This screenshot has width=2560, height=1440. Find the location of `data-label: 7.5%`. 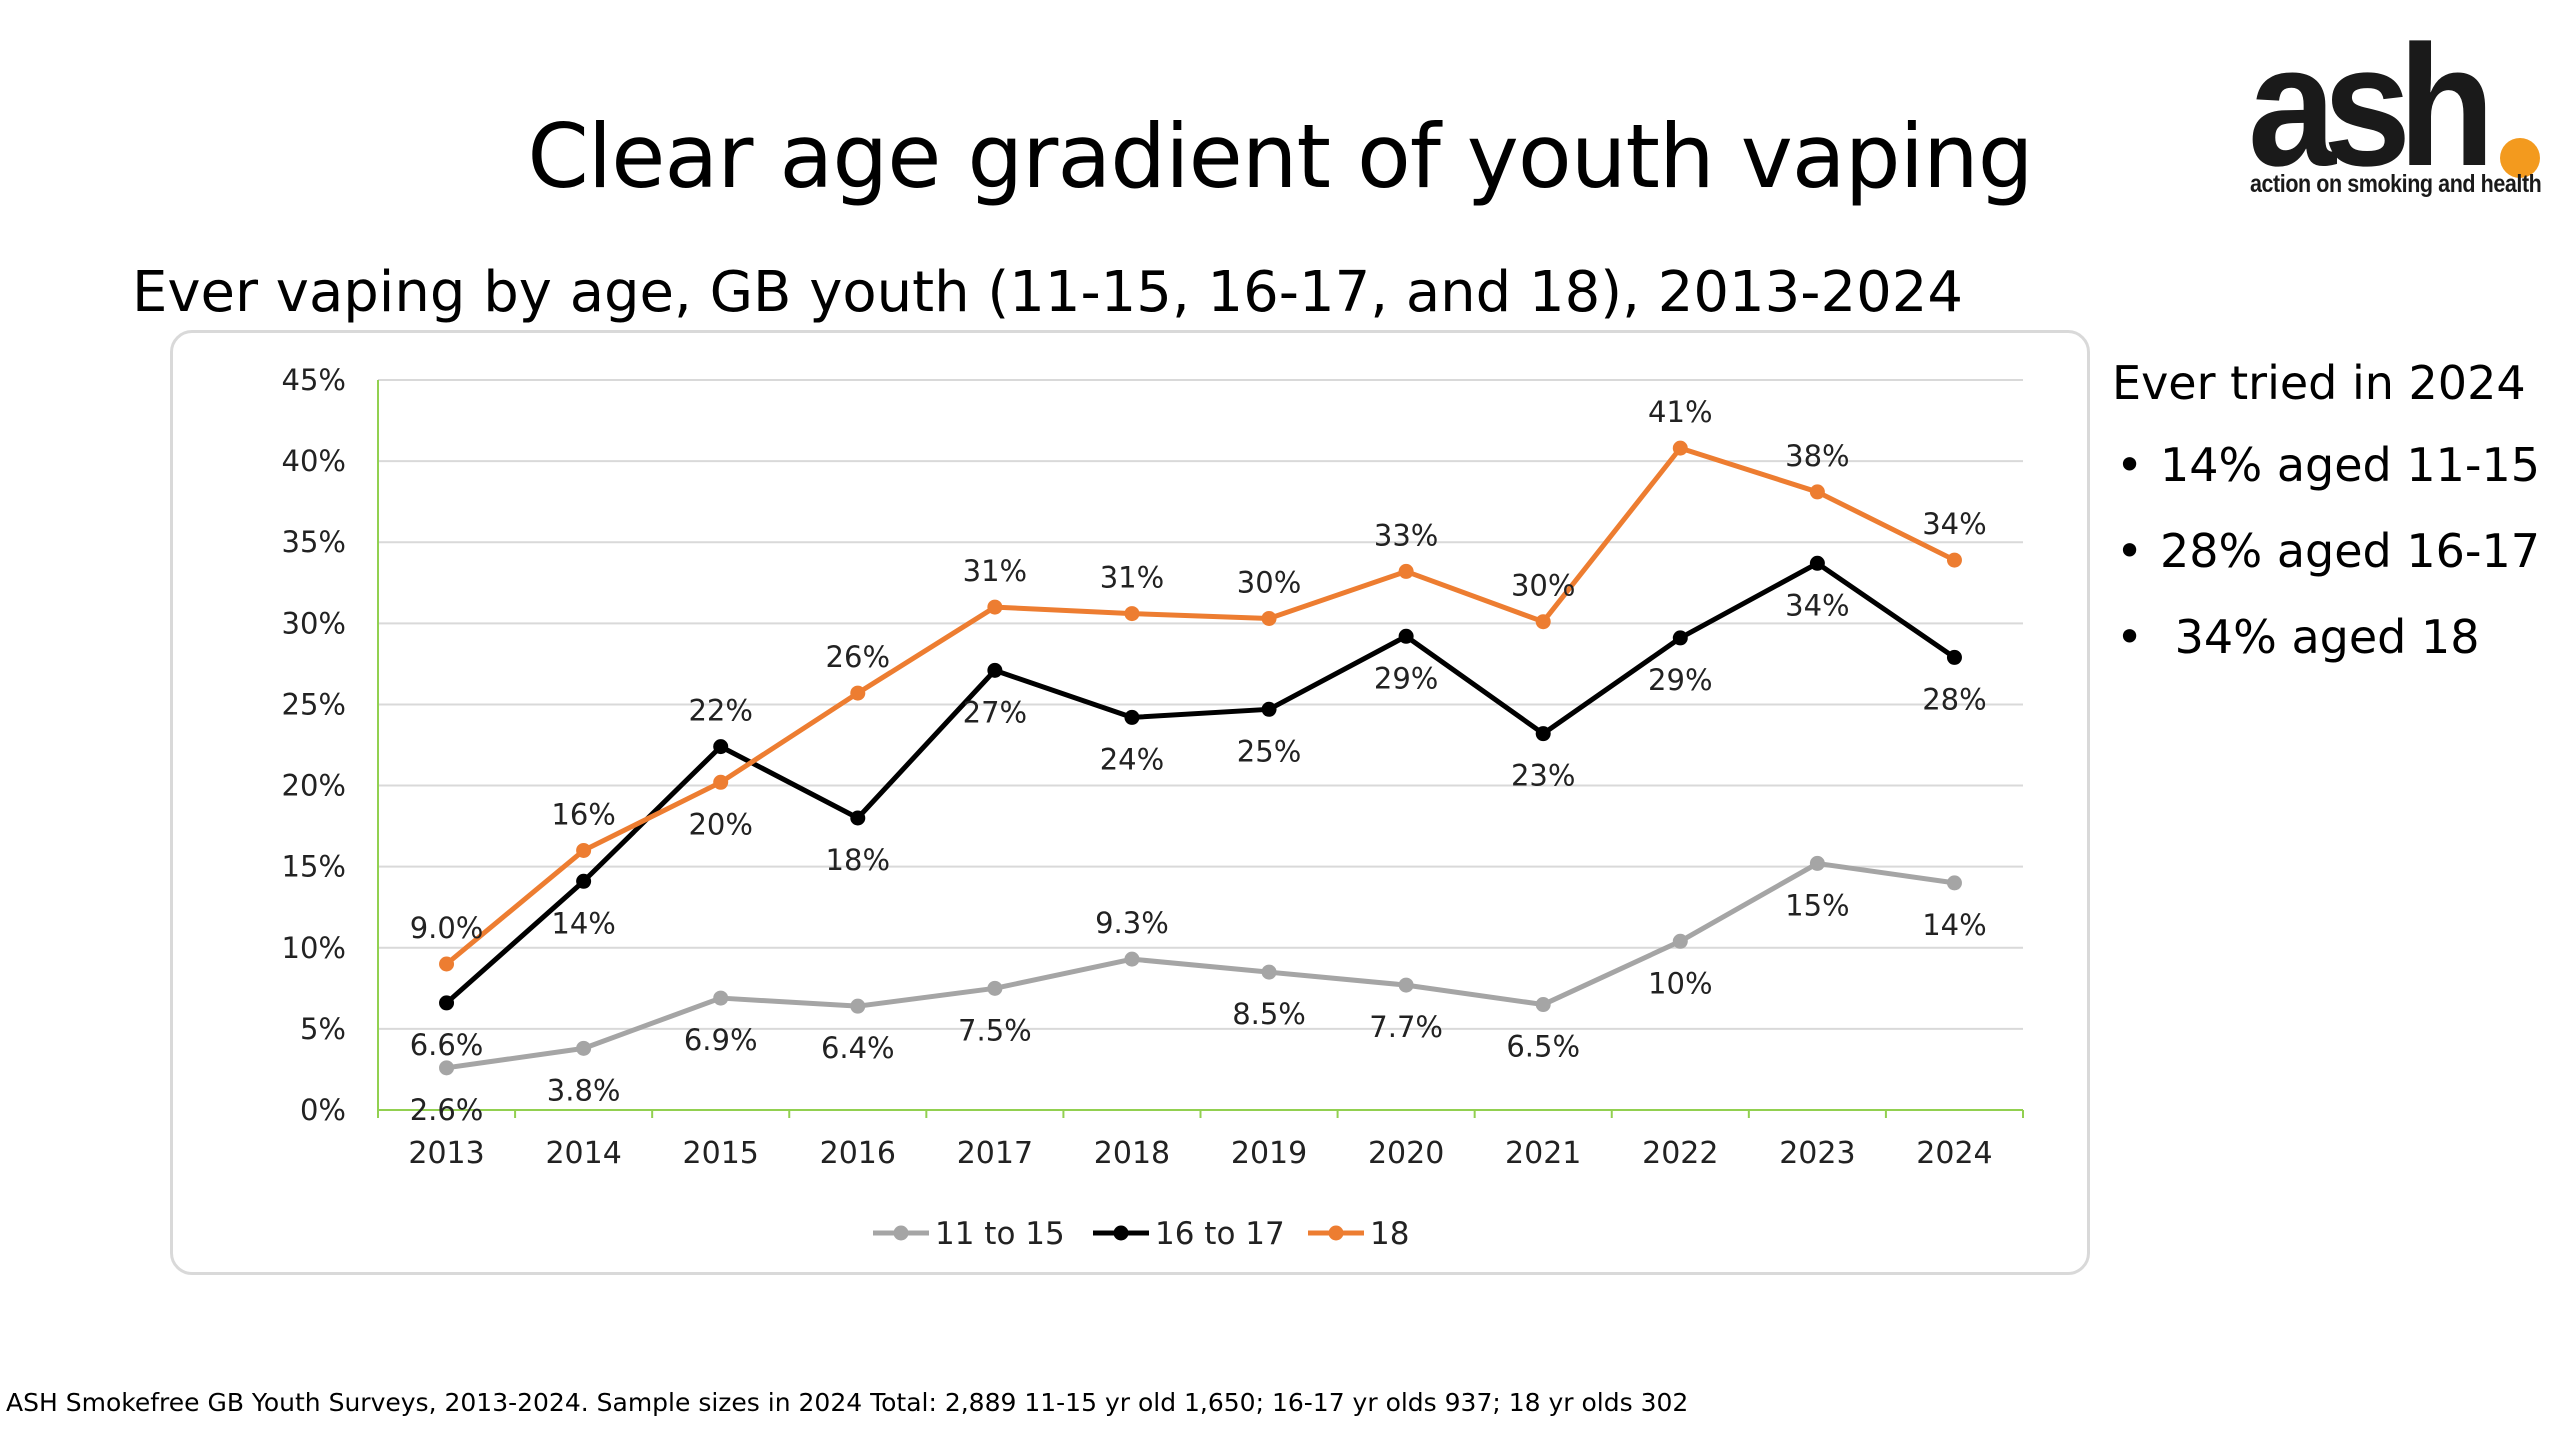

data-label: 7.5% is located at coordinates (995, 1030).